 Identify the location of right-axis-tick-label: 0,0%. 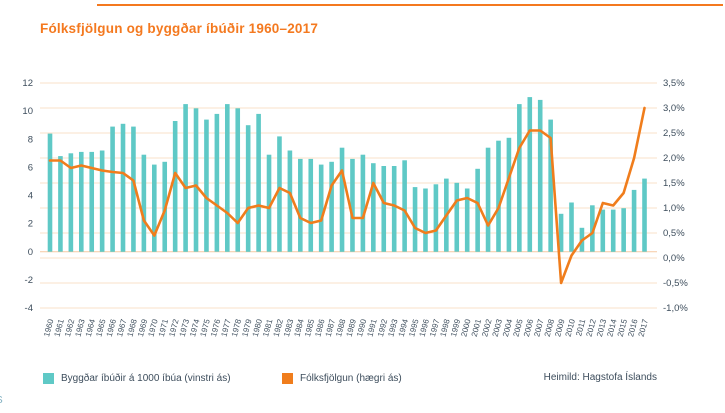
(674, 258).